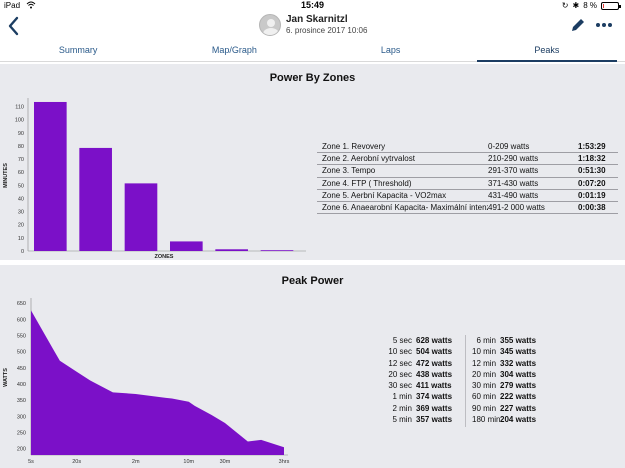 The width and height of the screenshot is (625, 468). I want to click on zone-range: 291-370 watts, so click(513, 171).